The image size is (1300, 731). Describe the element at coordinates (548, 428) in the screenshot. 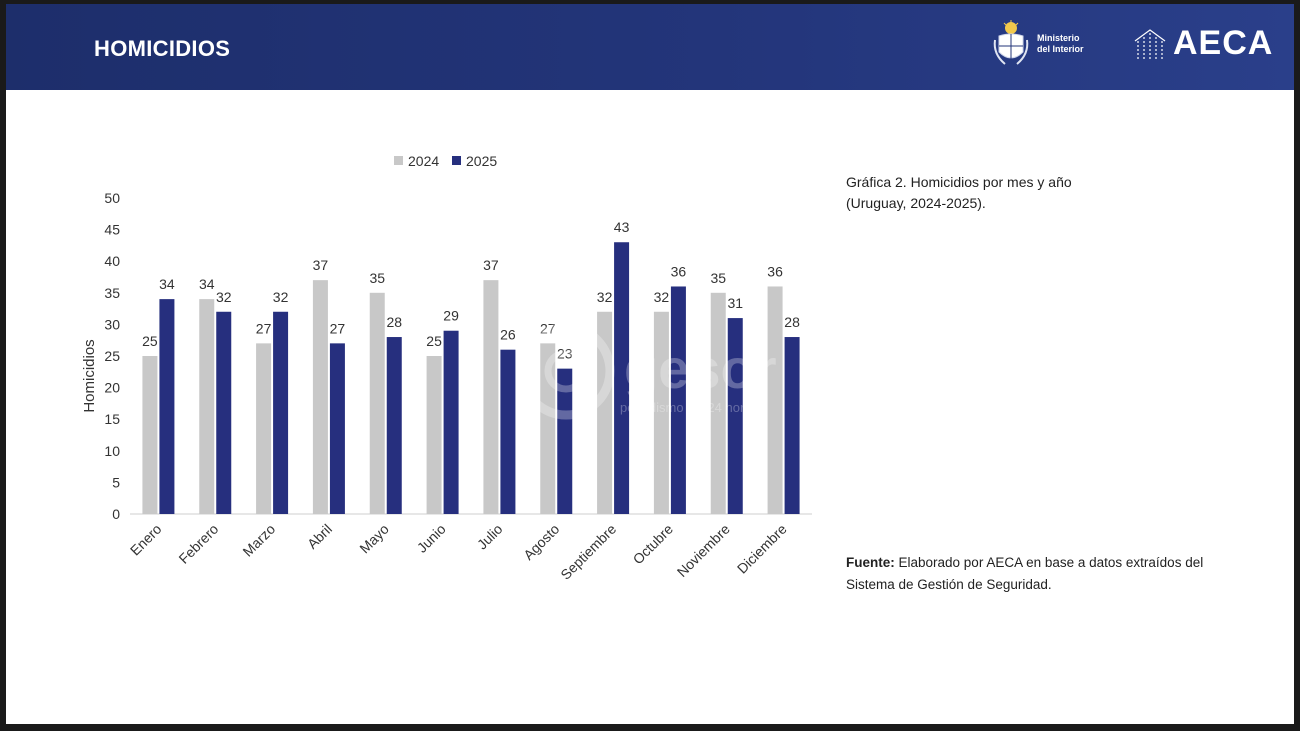

I see `bar-2024-agosto` at that location.